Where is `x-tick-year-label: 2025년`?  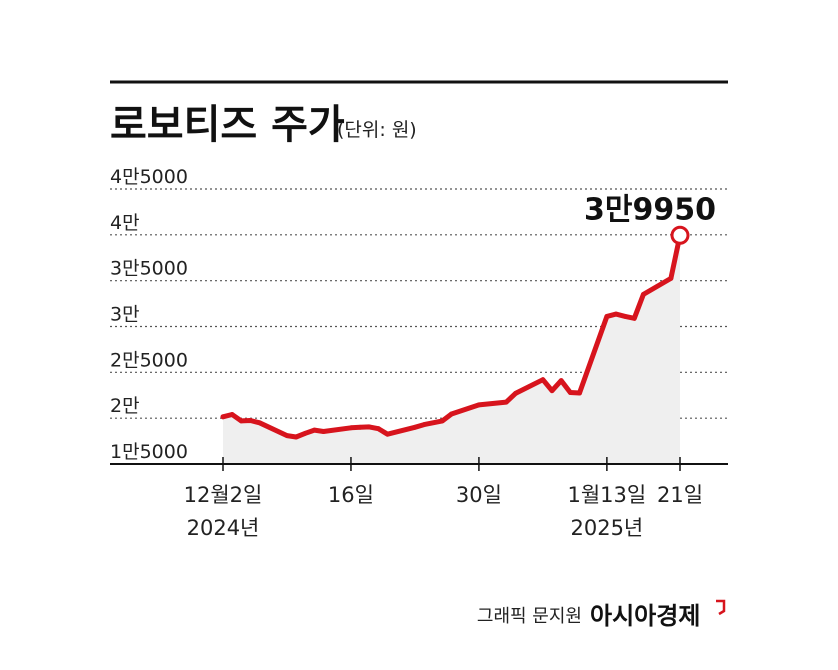
x-tick-year-label: 2025년 is located at coordinates (606, 528).